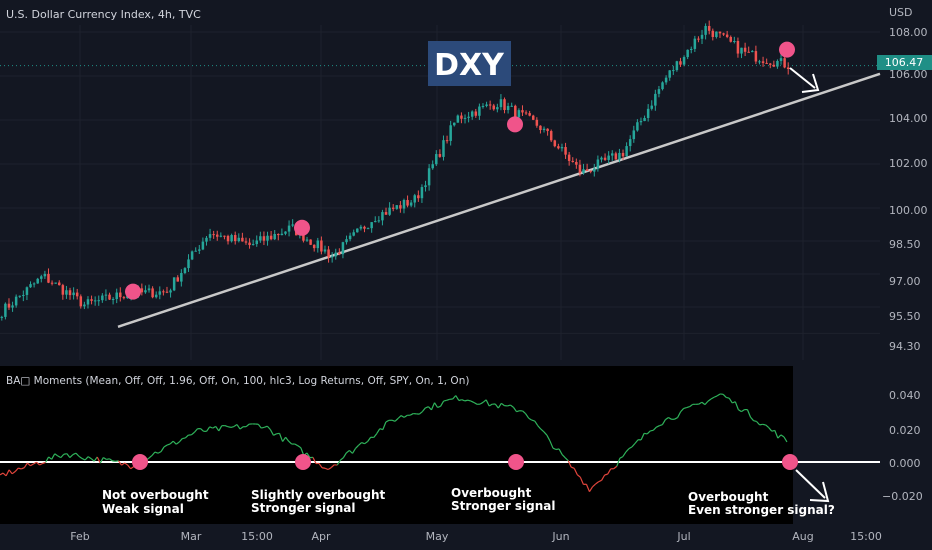  I want to click on x-tick-aug: Aug, so click(802, 536).